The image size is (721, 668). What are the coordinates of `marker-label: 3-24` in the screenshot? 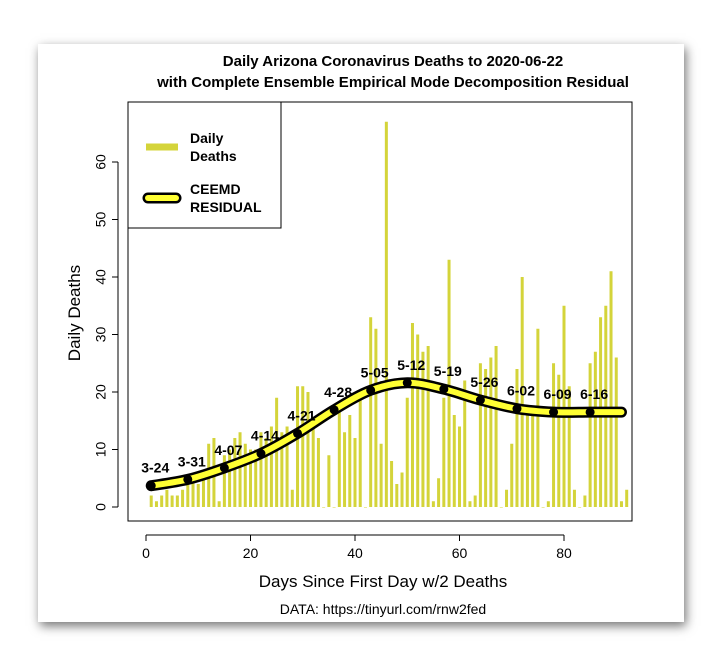 It's located at (155, 468).